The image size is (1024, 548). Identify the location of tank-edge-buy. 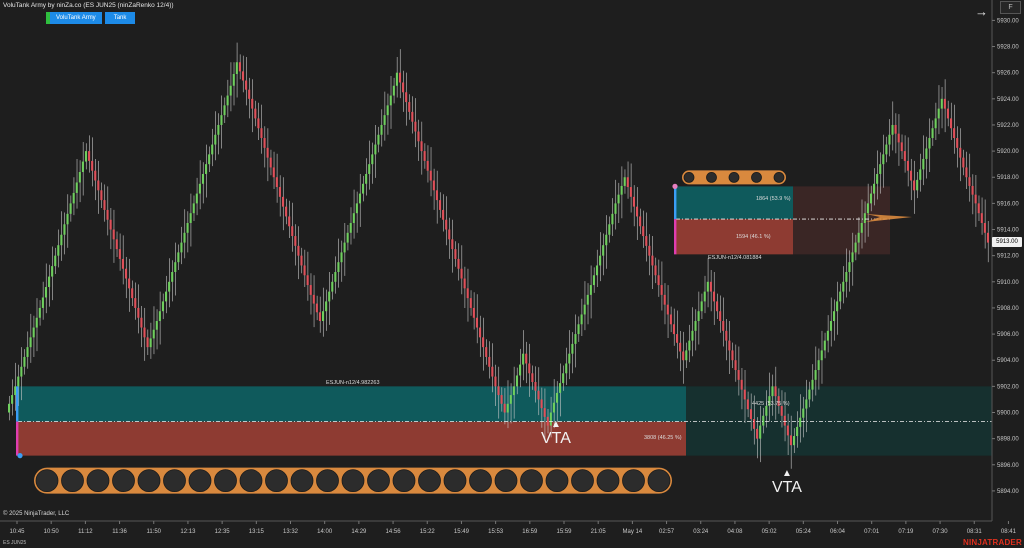
(17, 404).